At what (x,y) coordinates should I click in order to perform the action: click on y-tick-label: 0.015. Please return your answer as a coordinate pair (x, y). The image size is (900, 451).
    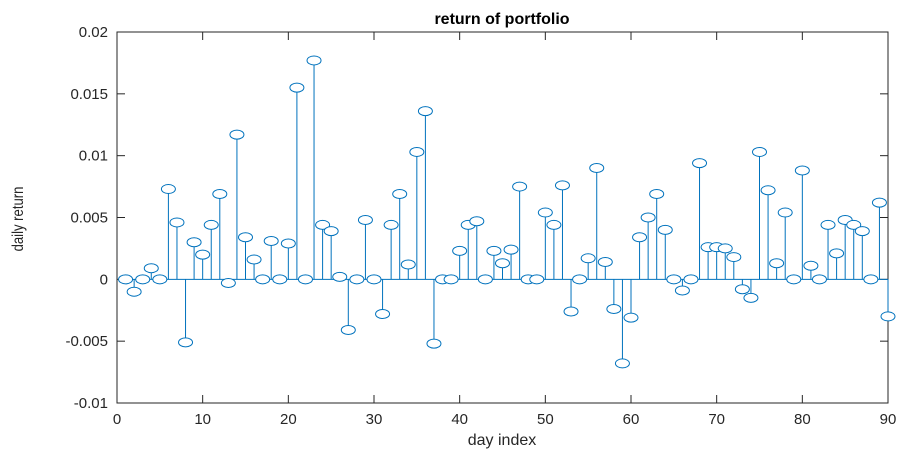
    Looking at the image, I should click on (89, 94).